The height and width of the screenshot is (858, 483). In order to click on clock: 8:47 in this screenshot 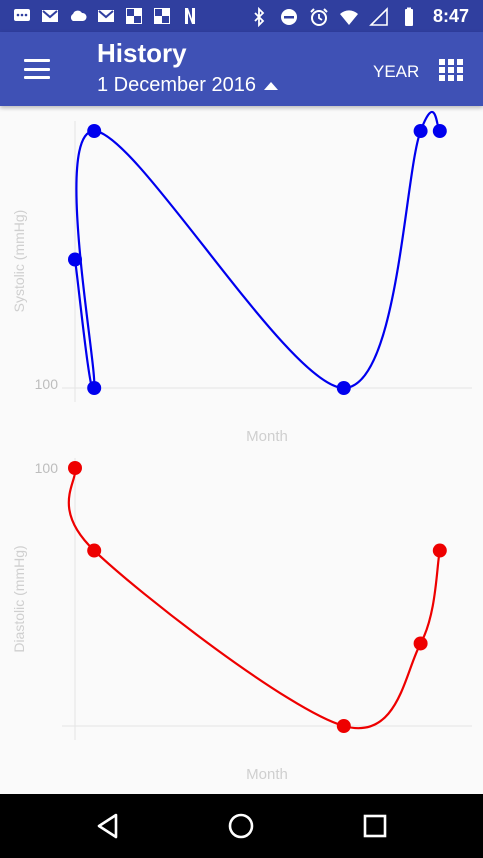, I will do `click(450, 16)`.